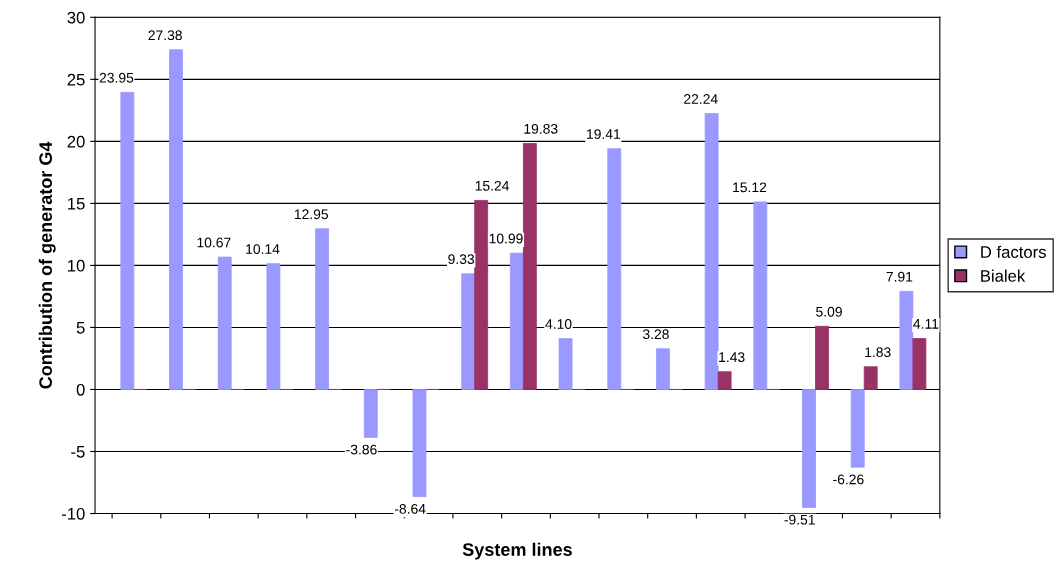 The height and width of the screenshot is (577, 1056). I want to click on data-label: 19.41, so click(604, 134).